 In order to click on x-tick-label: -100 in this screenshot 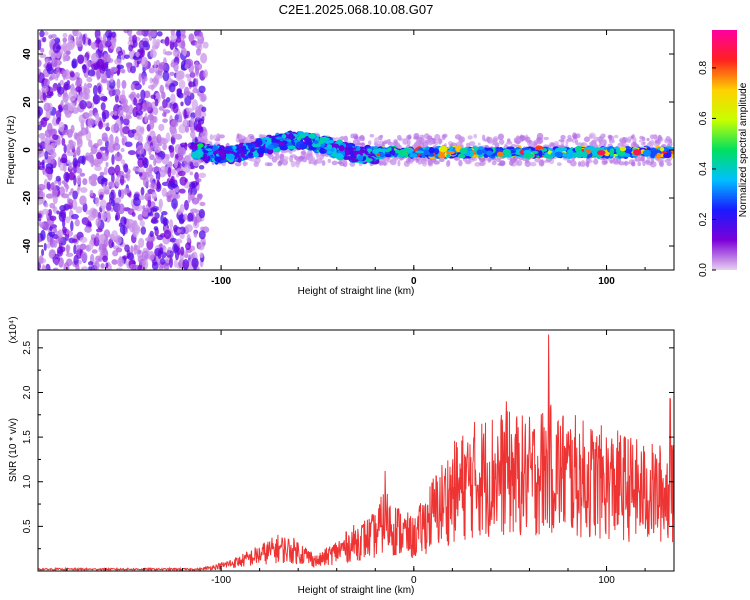, I will do `click(221, 281)`.